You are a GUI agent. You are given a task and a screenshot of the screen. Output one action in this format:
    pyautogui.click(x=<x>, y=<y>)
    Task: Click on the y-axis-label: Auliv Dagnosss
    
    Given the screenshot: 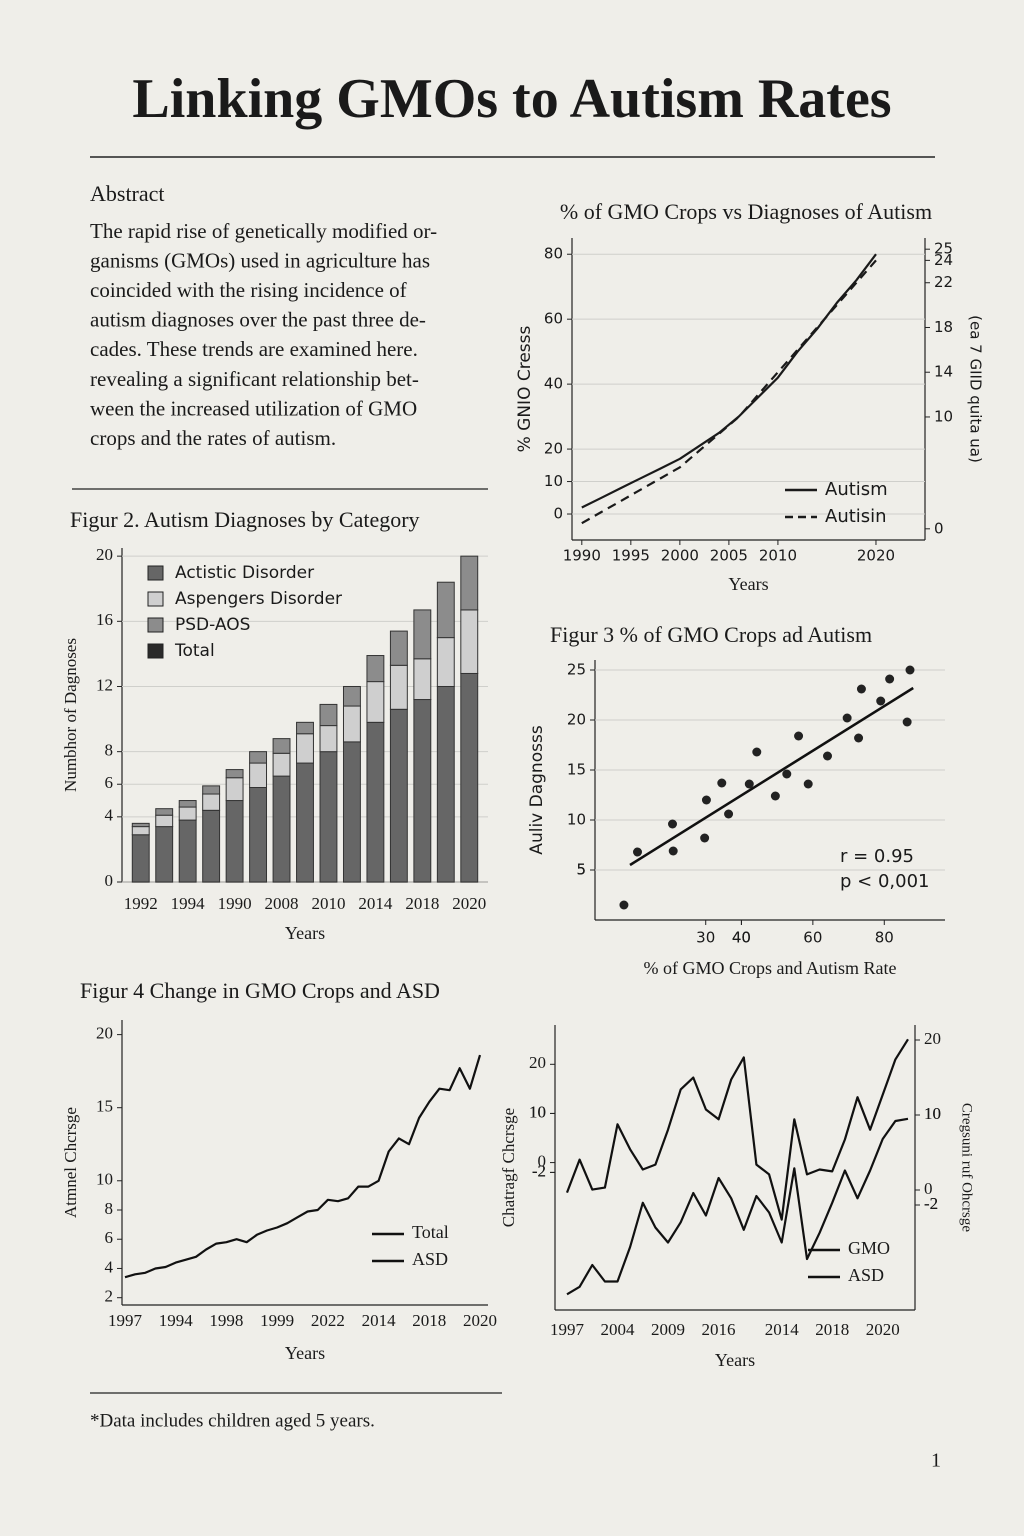 What is the action you would take?
    pyautogui.click(x=537, y=790)
    